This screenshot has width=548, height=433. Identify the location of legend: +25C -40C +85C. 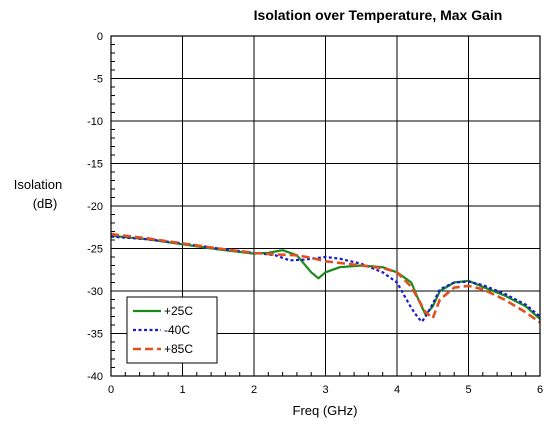
(172, 330).